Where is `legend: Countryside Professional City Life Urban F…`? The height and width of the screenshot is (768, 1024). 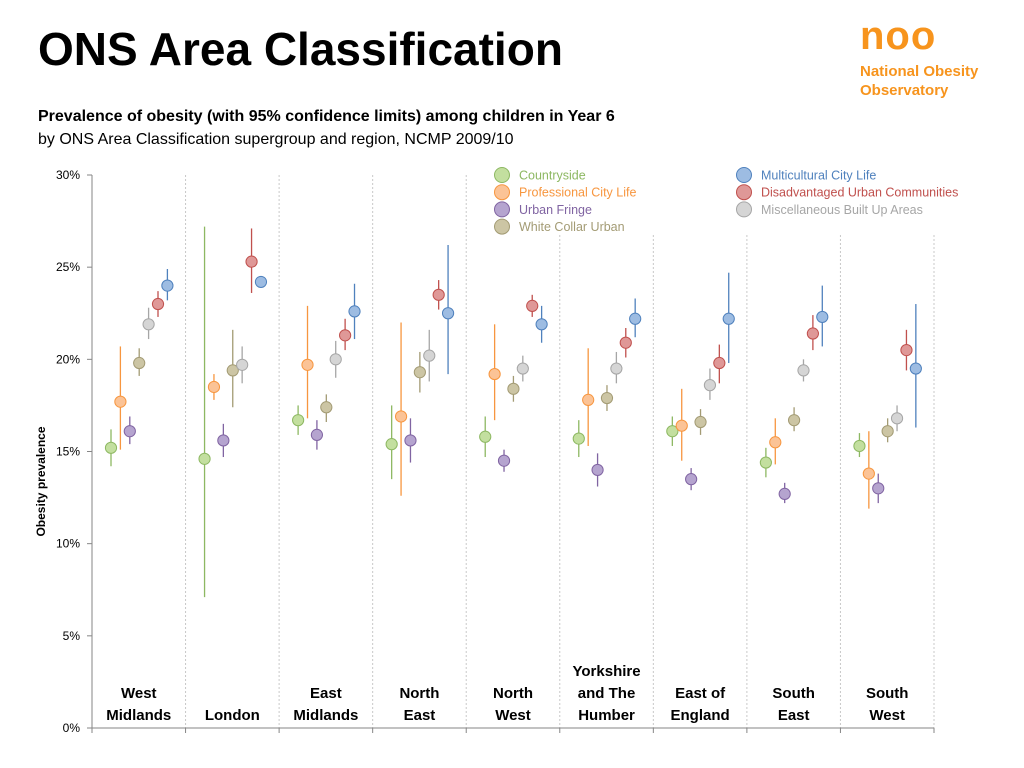
legend: Countryside Professional City Life Urban F… is located at coordinates (745, 200).